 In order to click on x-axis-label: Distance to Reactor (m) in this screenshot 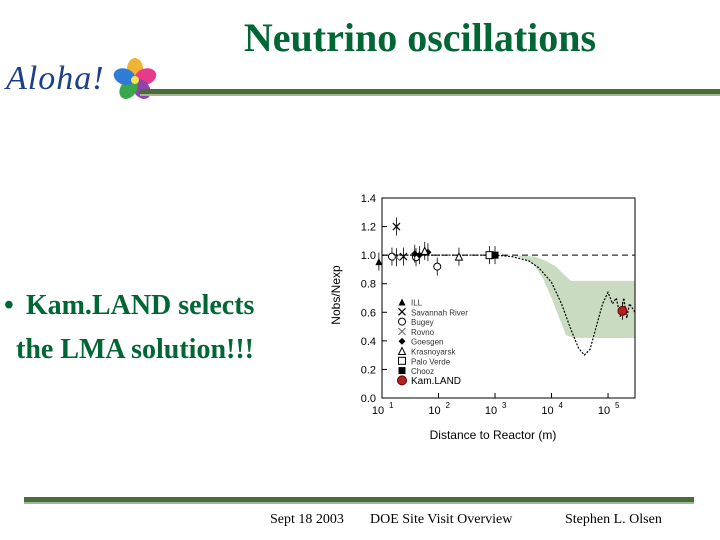, I will do `click(493, 435)`.